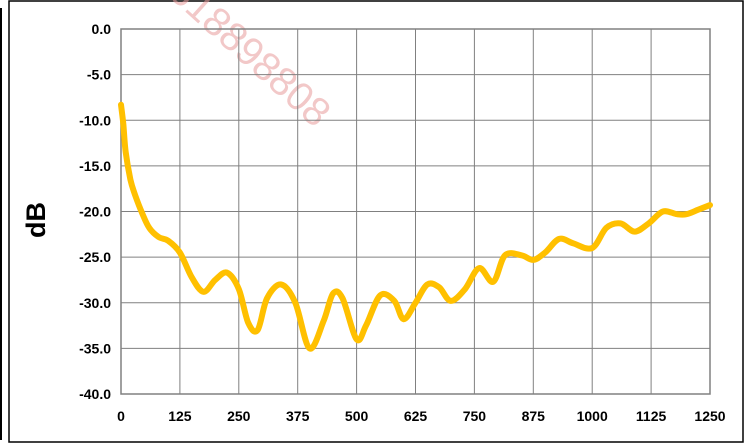 The width and height of the screenshot is (745, 446). Describe the element at coordinates (534, 416) in the screenshot. I see `x-tick-label: 875` at that location.